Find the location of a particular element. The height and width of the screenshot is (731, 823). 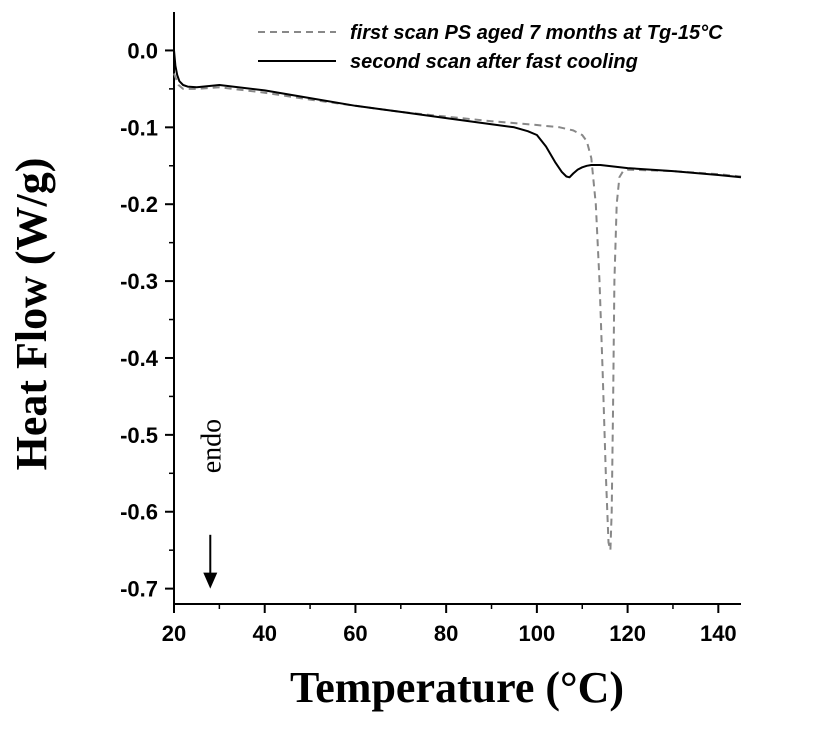

y-tick-label: -0.5 is located at coordinates (139, 435).